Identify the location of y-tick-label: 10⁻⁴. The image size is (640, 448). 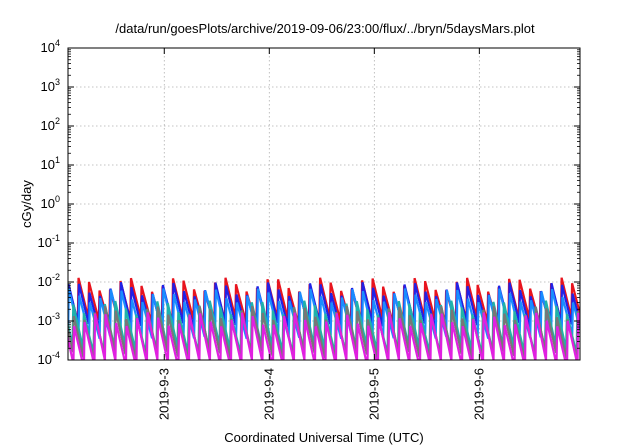
(49, 358).